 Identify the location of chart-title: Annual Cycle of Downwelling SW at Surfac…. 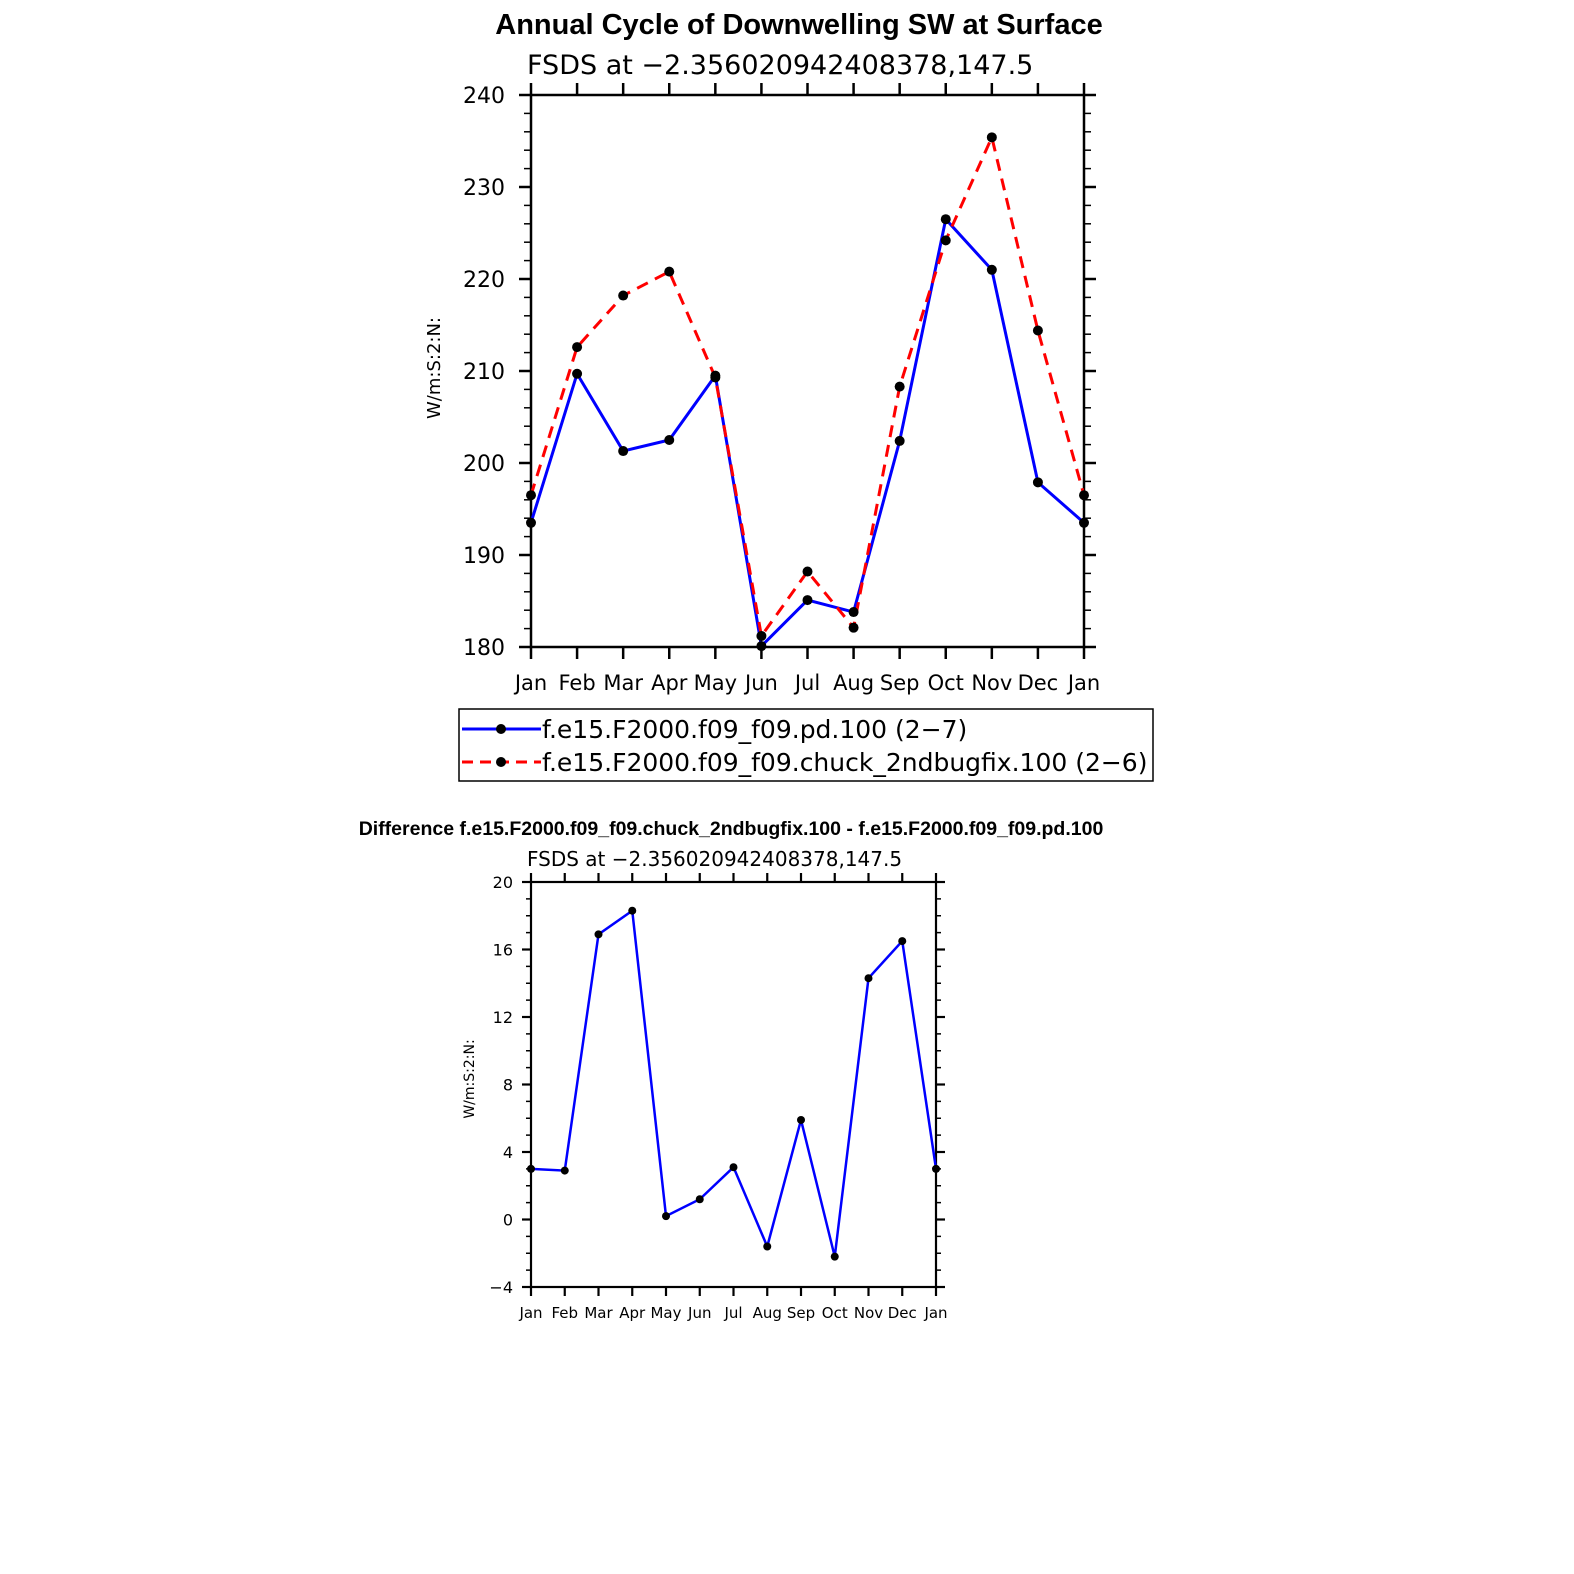
(798, 25).